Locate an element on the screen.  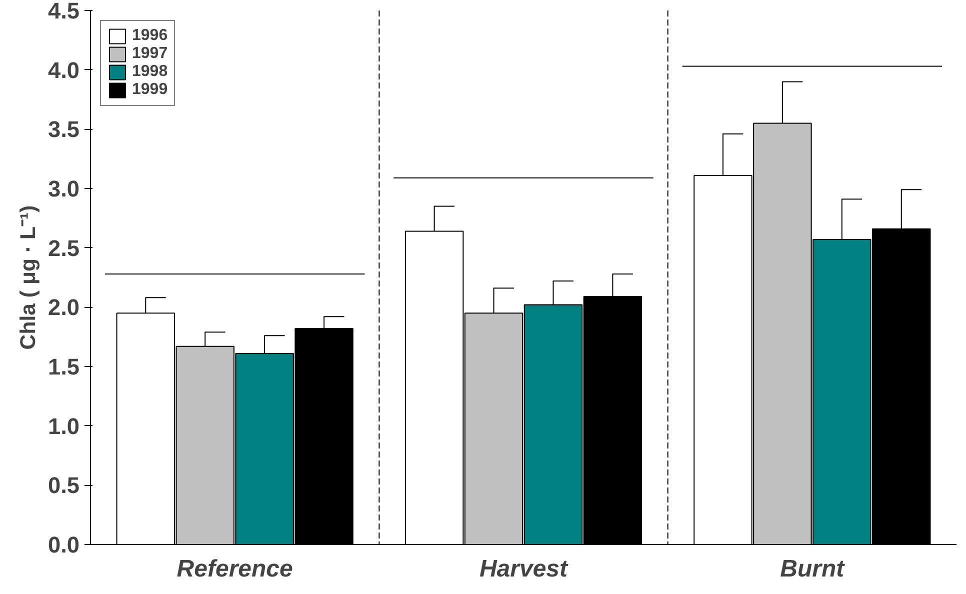
y-axis-title: Chla ( μg · L⁻¹) is located at coordinates (28, 277).